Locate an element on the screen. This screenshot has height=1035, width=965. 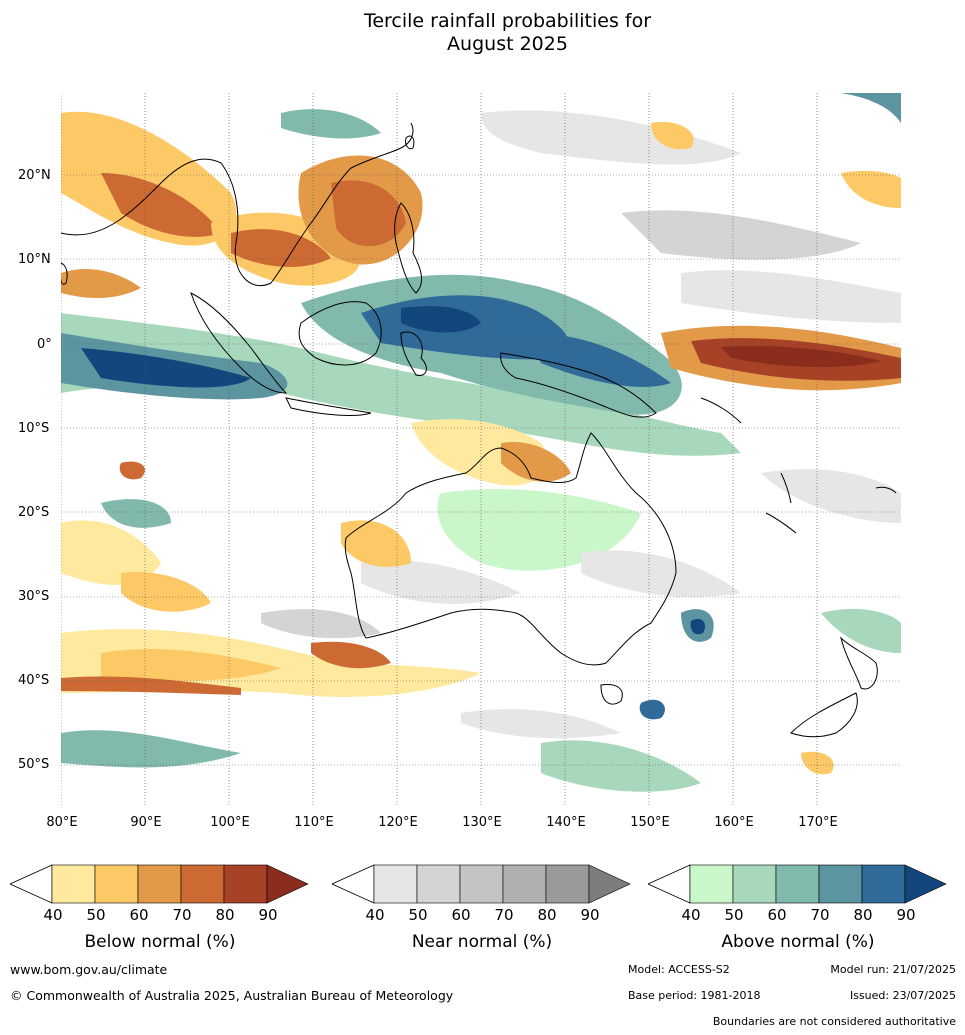
colorbar-above-normal is located at coordinates (798, 884).